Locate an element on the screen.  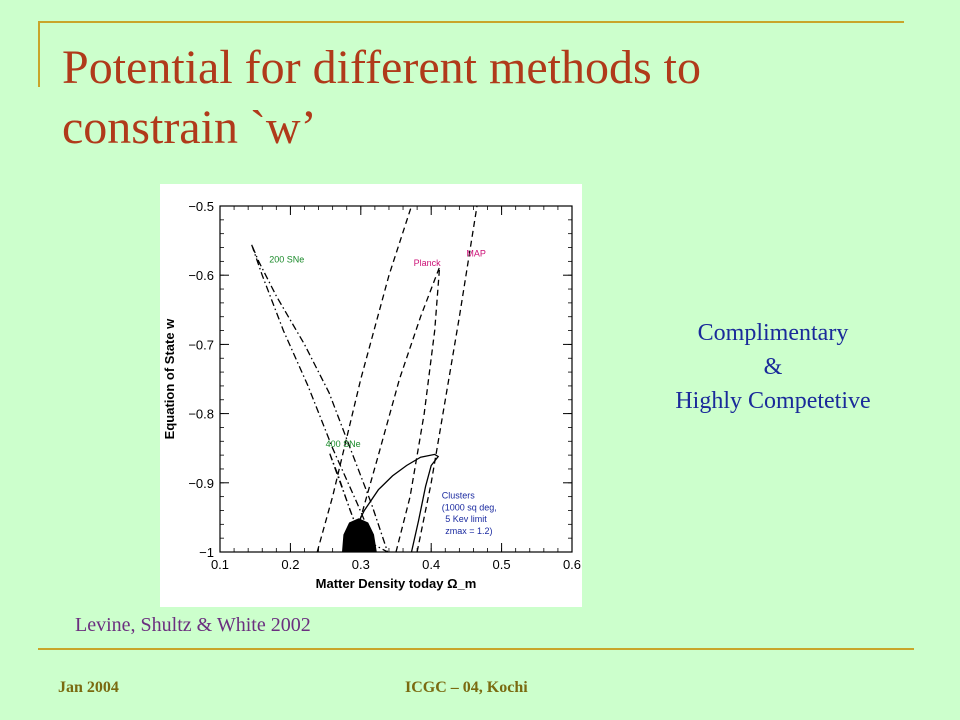
footer-conference: ICGC – 04, Kochi is located at coordinates (466, 687).